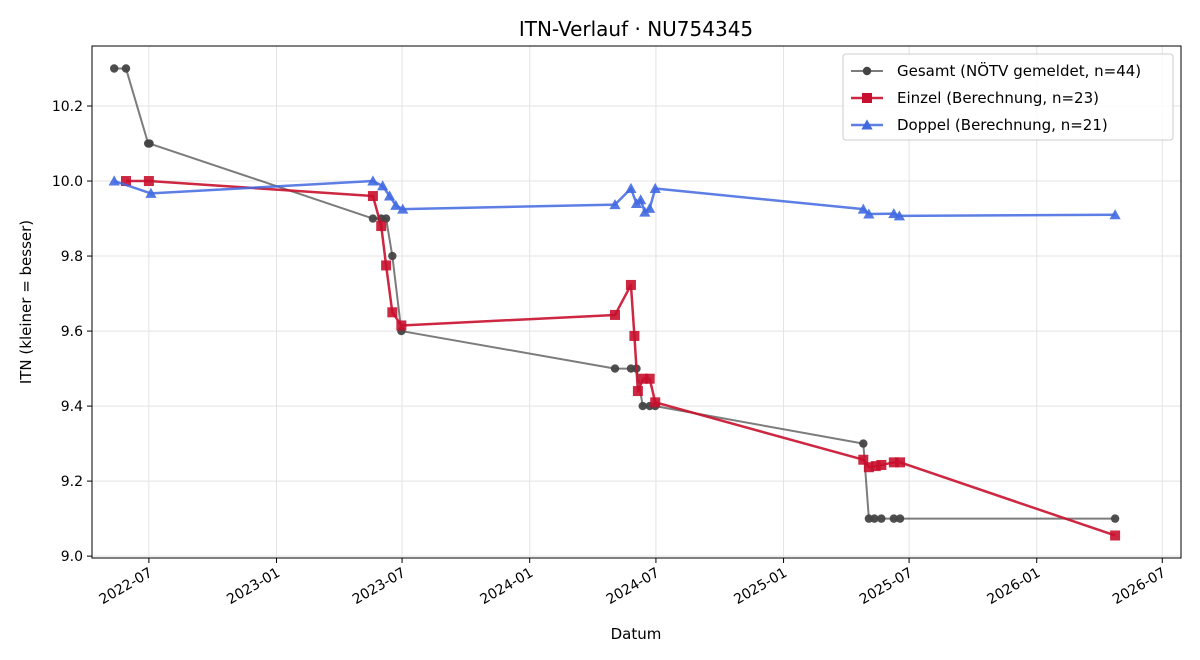  I want to click on legend-item: Einzel (Berechnung, n=23), so click(975, 98).